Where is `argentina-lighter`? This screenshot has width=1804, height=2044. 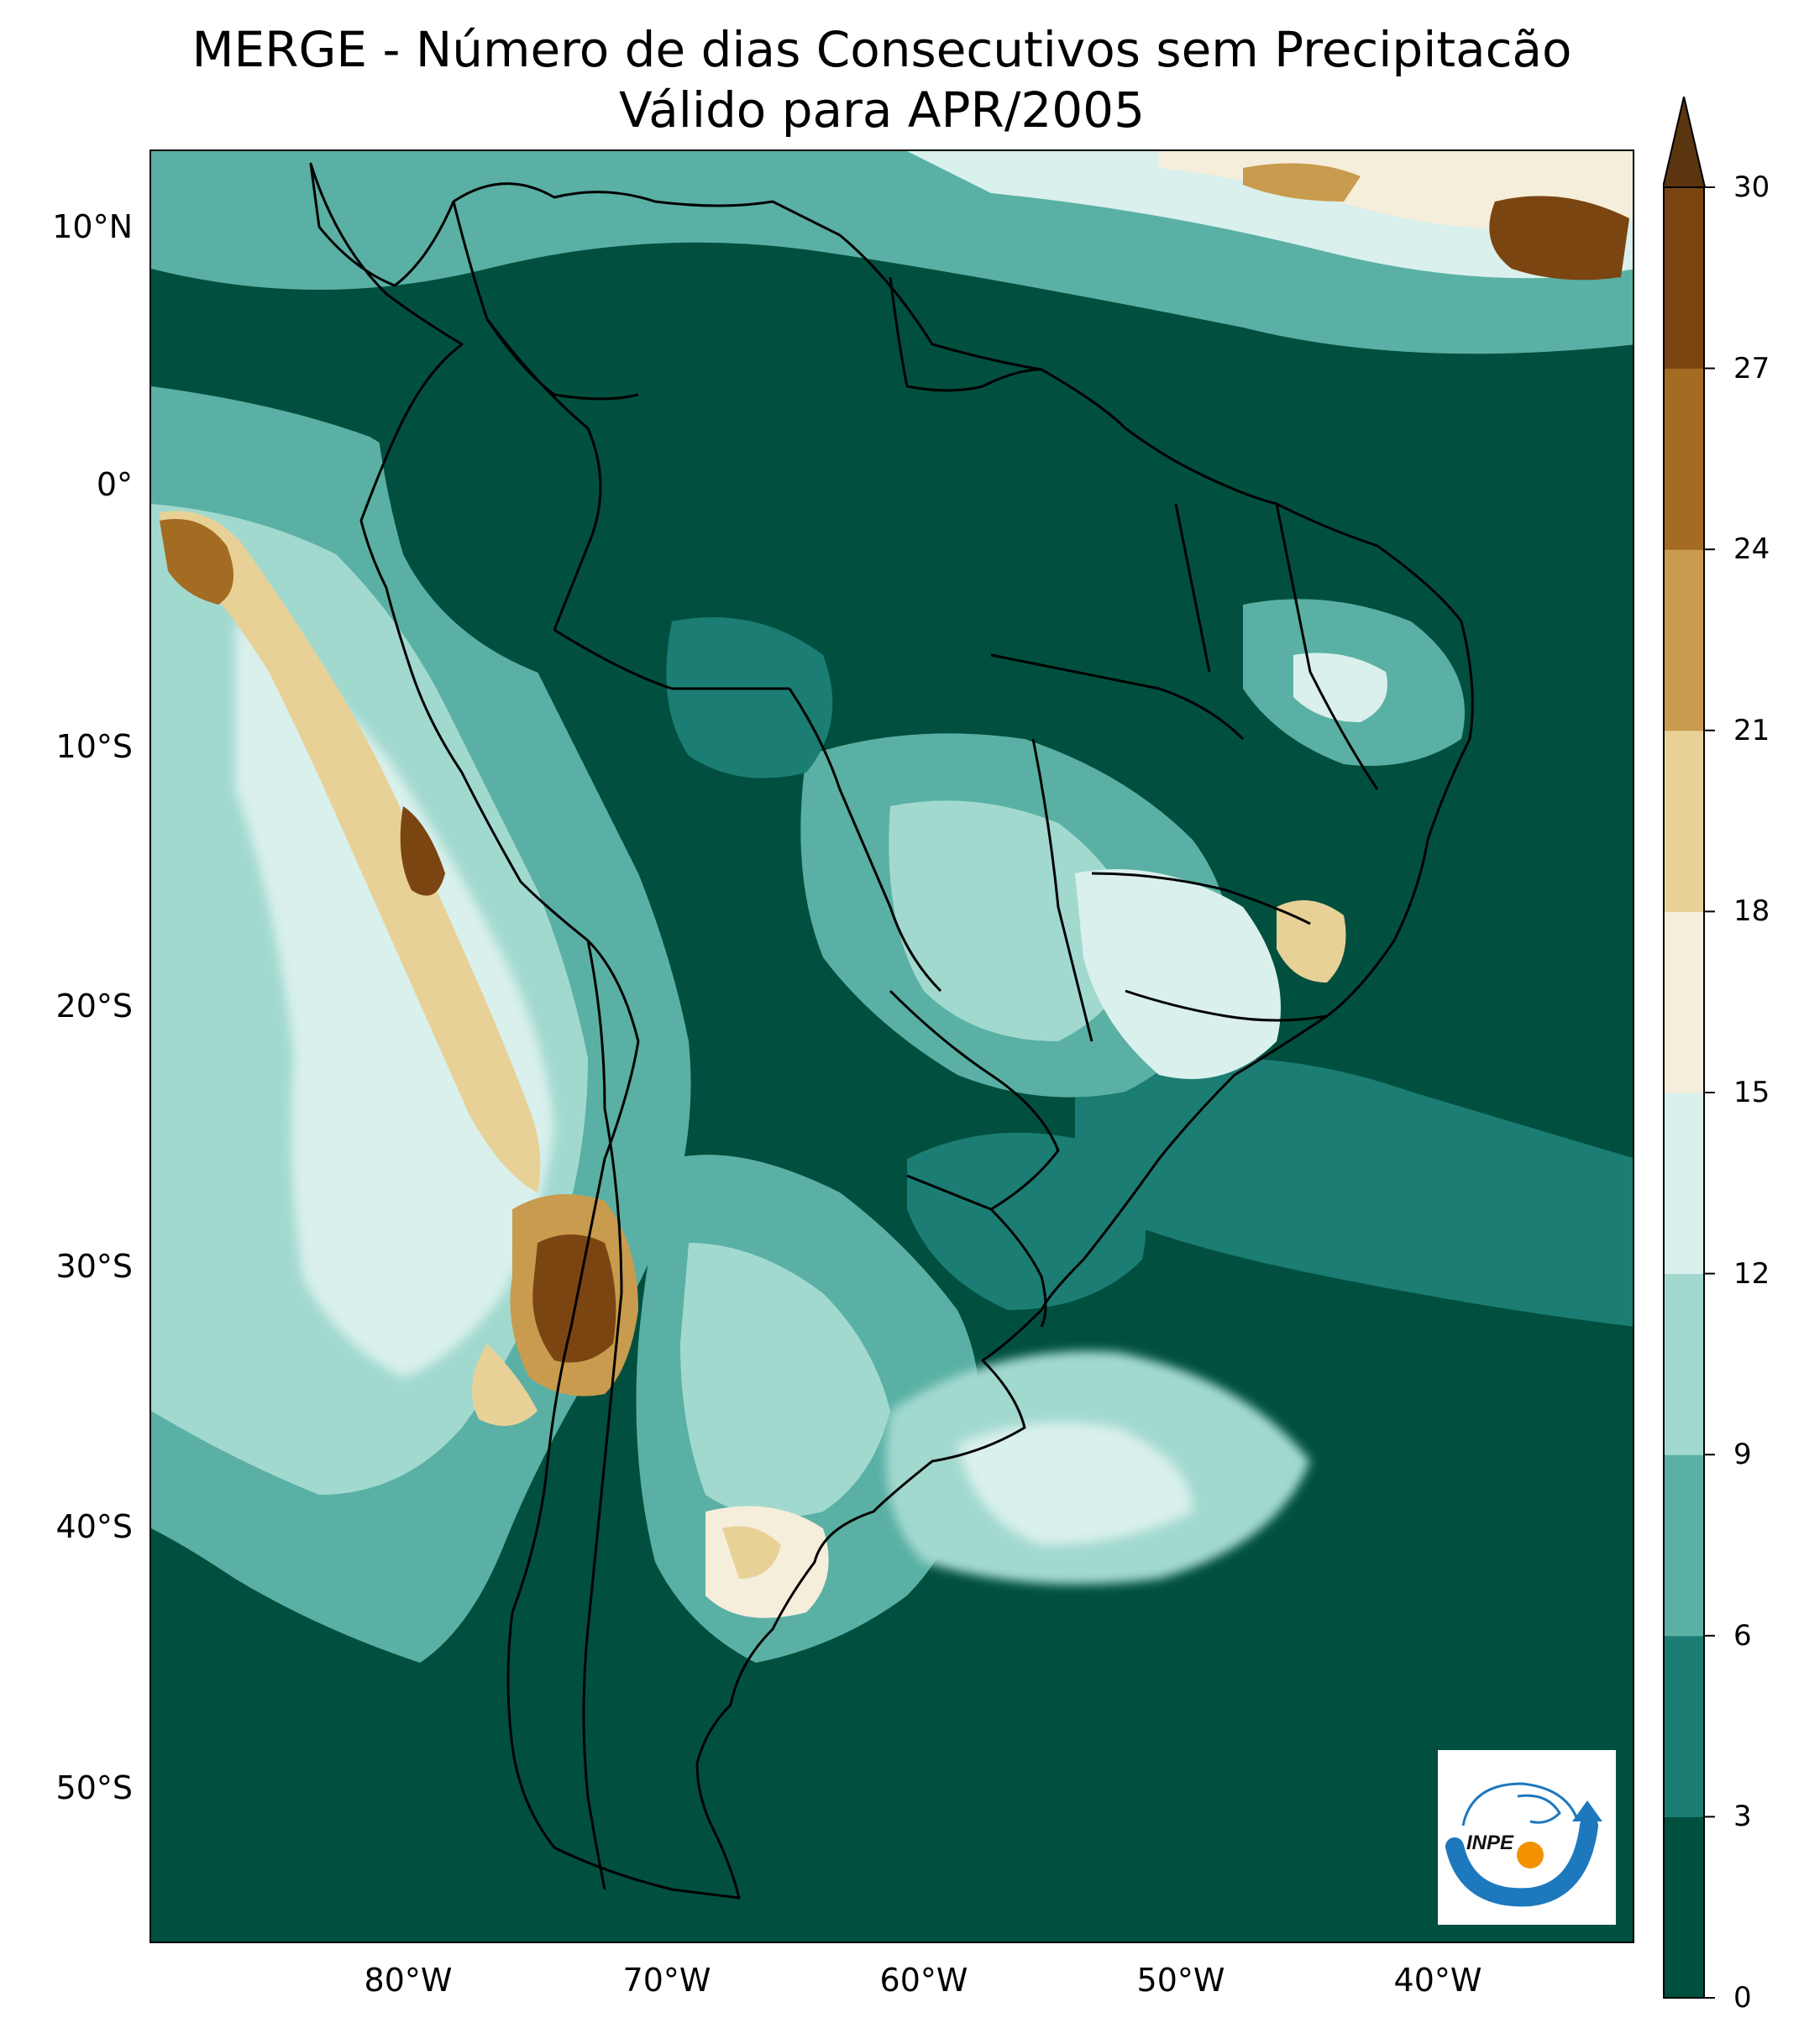
argentina-lighter is located at coordinates (785, 1380).